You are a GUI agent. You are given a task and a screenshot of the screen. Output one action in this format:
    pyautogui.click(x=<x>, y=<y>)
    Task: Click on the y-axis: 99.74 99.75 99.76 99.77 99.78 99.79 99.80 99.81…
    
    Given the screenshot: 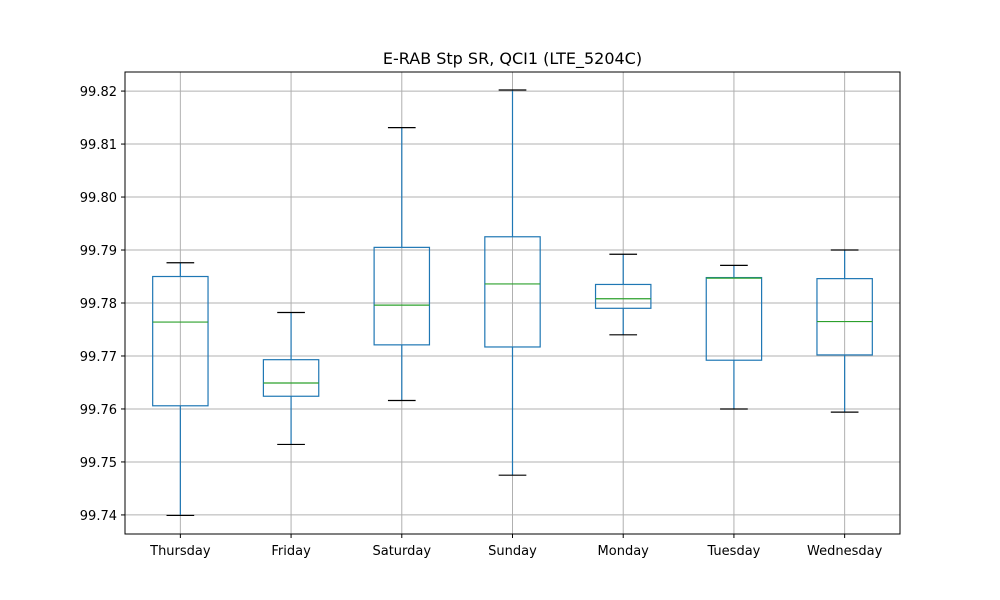 What is the action you would take?
    pyautogui.click(x=102, y=304)
    